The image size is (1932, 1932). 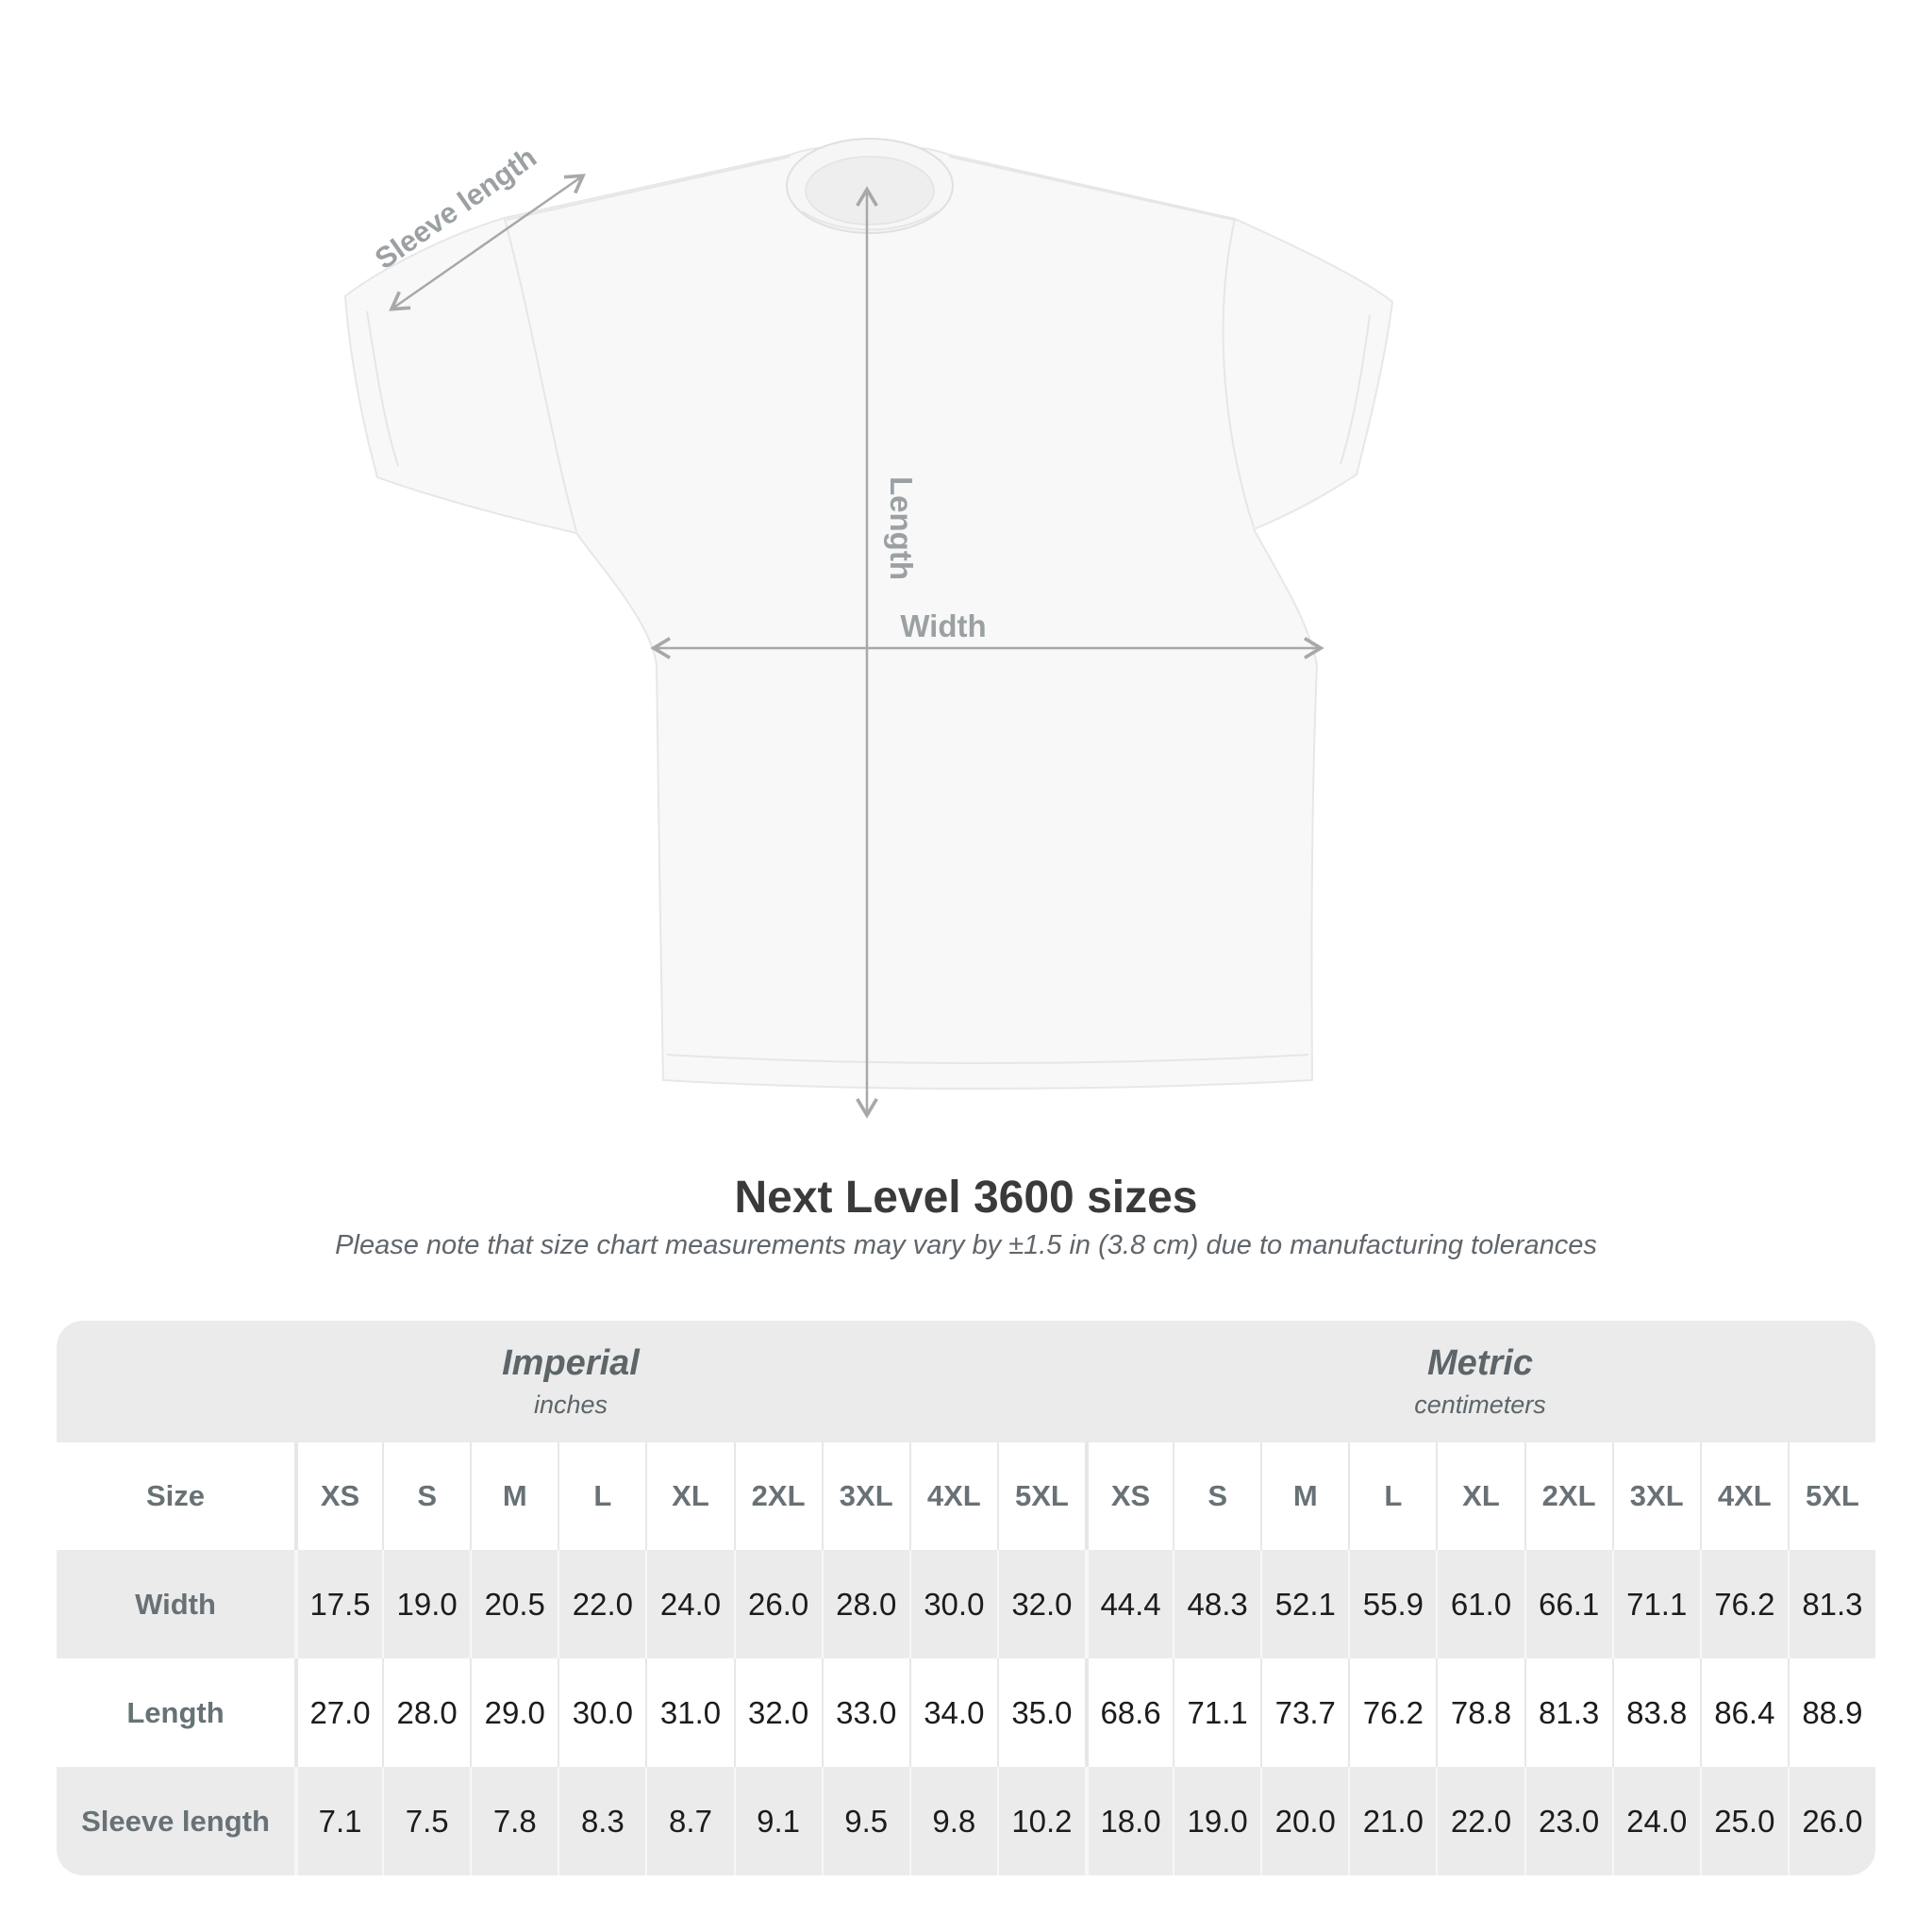 I want to click on value-cell: 61.0, so click(x=1480, y=1604).